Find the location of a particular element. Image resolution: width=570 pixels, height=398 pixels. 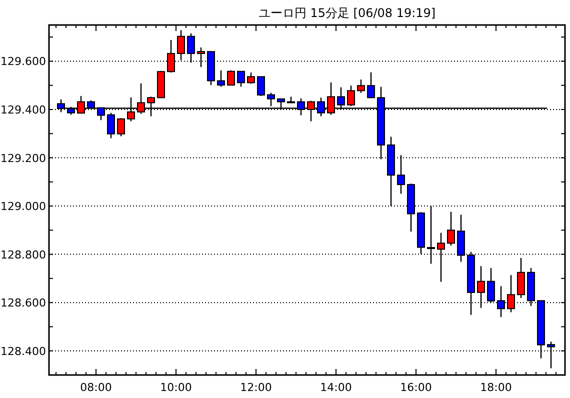

y-tick-label: 128.400 is located at coordinates (23, 351).